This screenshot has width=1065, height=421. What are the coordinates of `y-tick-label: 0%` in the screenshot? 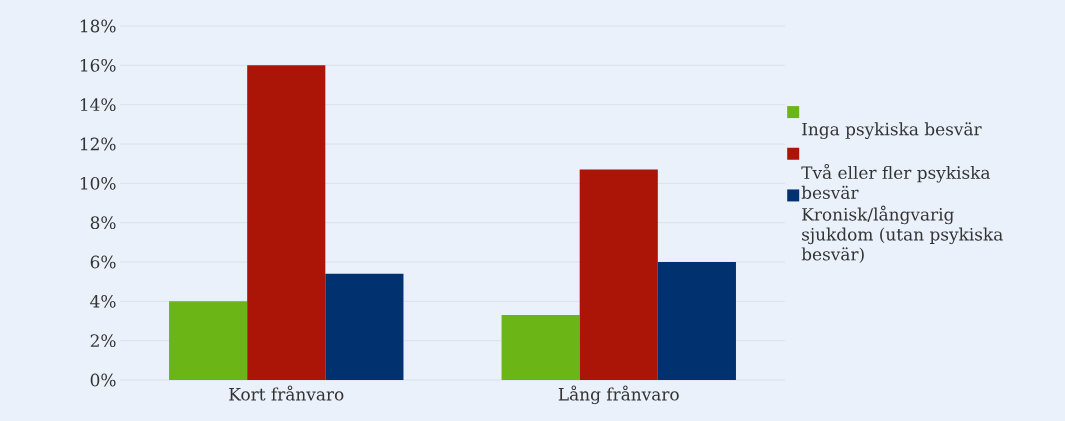 It's located at (103, 380).